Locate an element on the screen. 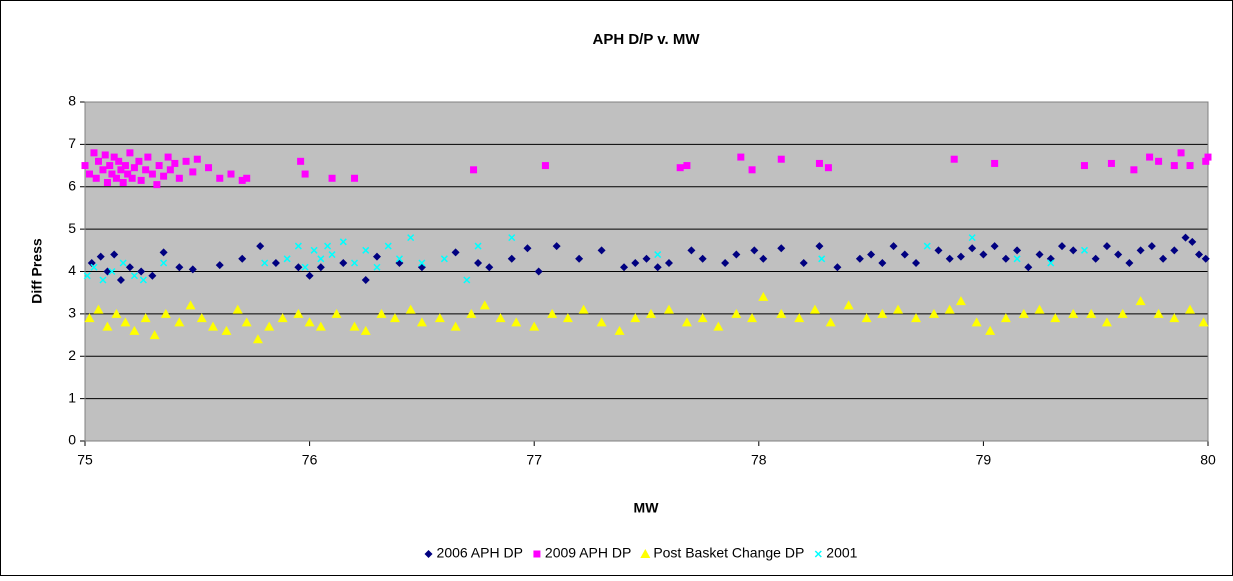 The image size is (1233, 581). y-tick-label: 4 is located at coordinates (72, 270).